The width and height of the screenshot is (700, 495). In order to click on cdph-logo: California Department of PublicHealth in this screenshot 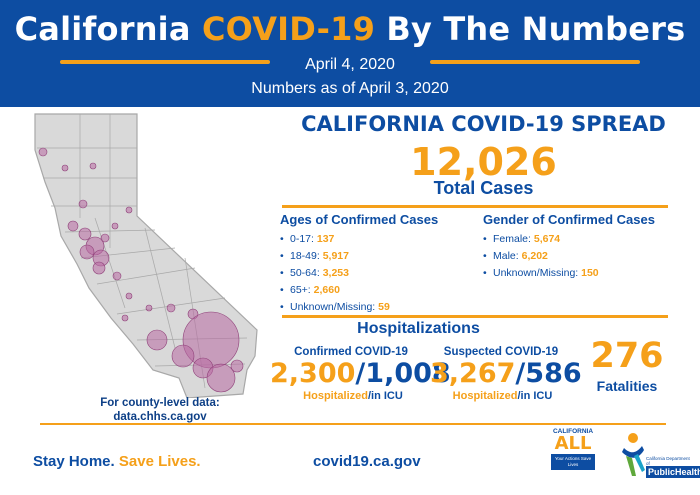, I will do `click(660, 458)`.